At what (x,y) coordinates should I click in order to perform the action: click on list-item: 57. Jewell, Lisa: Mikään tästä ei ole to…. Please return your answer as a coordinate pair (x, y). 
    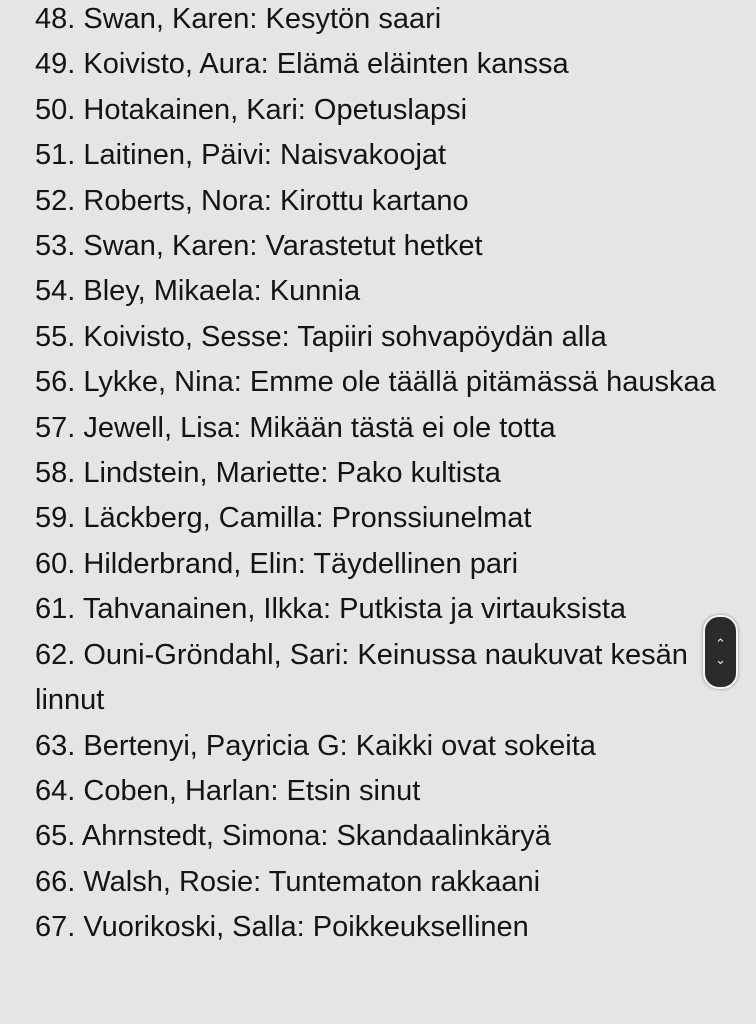
    Looking at the image, I should click on (295, 427).